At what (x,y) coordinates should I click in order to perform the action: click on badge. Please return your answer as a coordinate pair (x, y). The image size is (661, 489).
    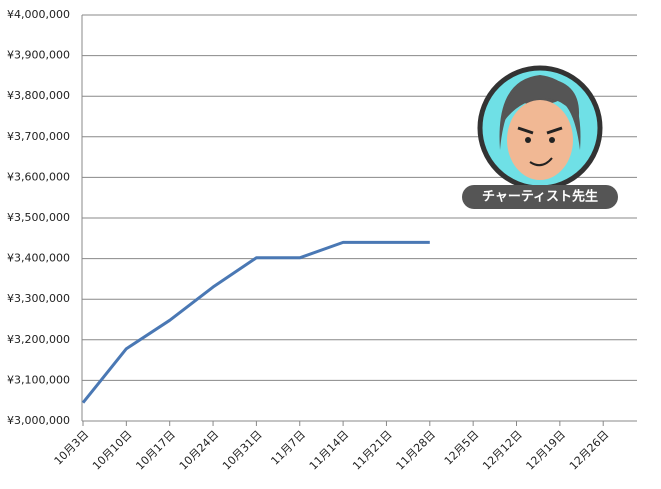
    Looking at the image, I should click on (540, 197).